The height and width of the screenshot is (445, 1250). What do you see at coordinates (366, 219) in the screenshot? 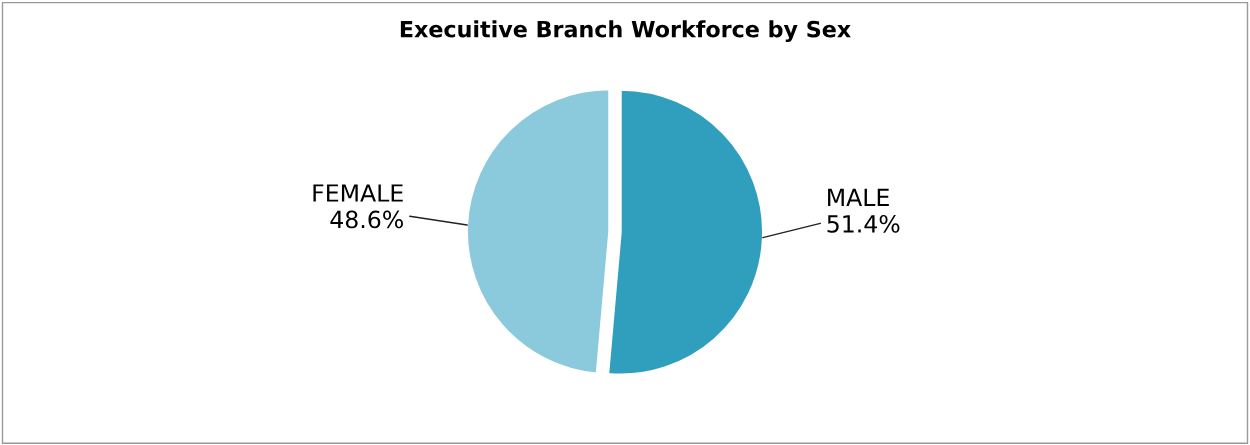
I see `data-label: 48.6%` at bounding box center [366, 219].